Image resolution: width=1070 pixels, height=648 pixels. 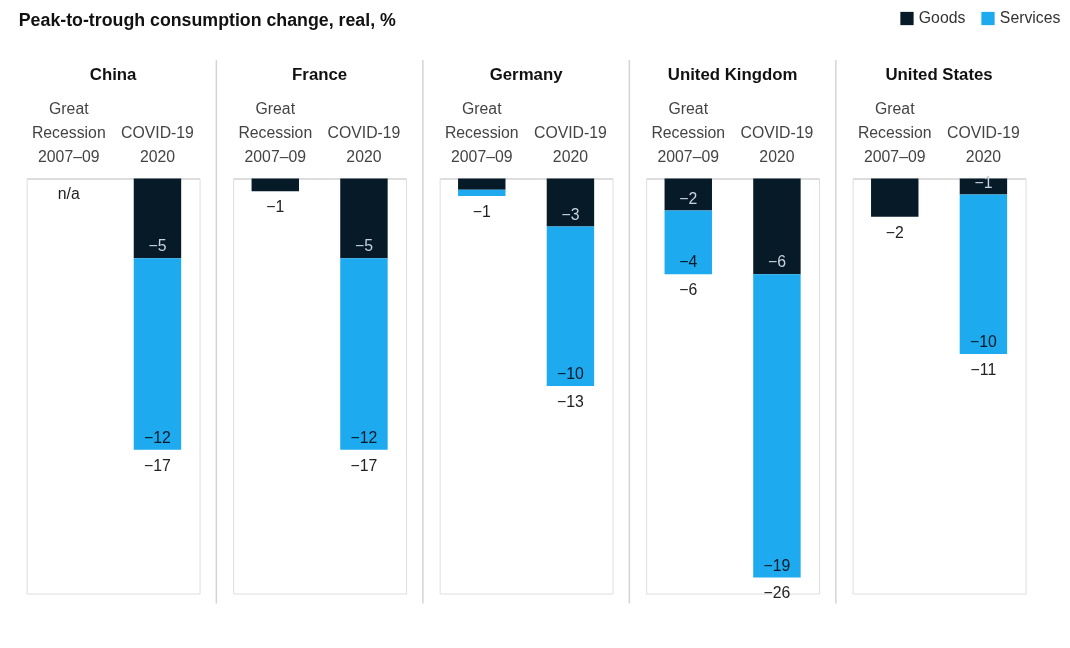 What do you see at coordinates (571, 401) in the screenshot?
I see `total-label: −13` at bounding box center [571, 401].